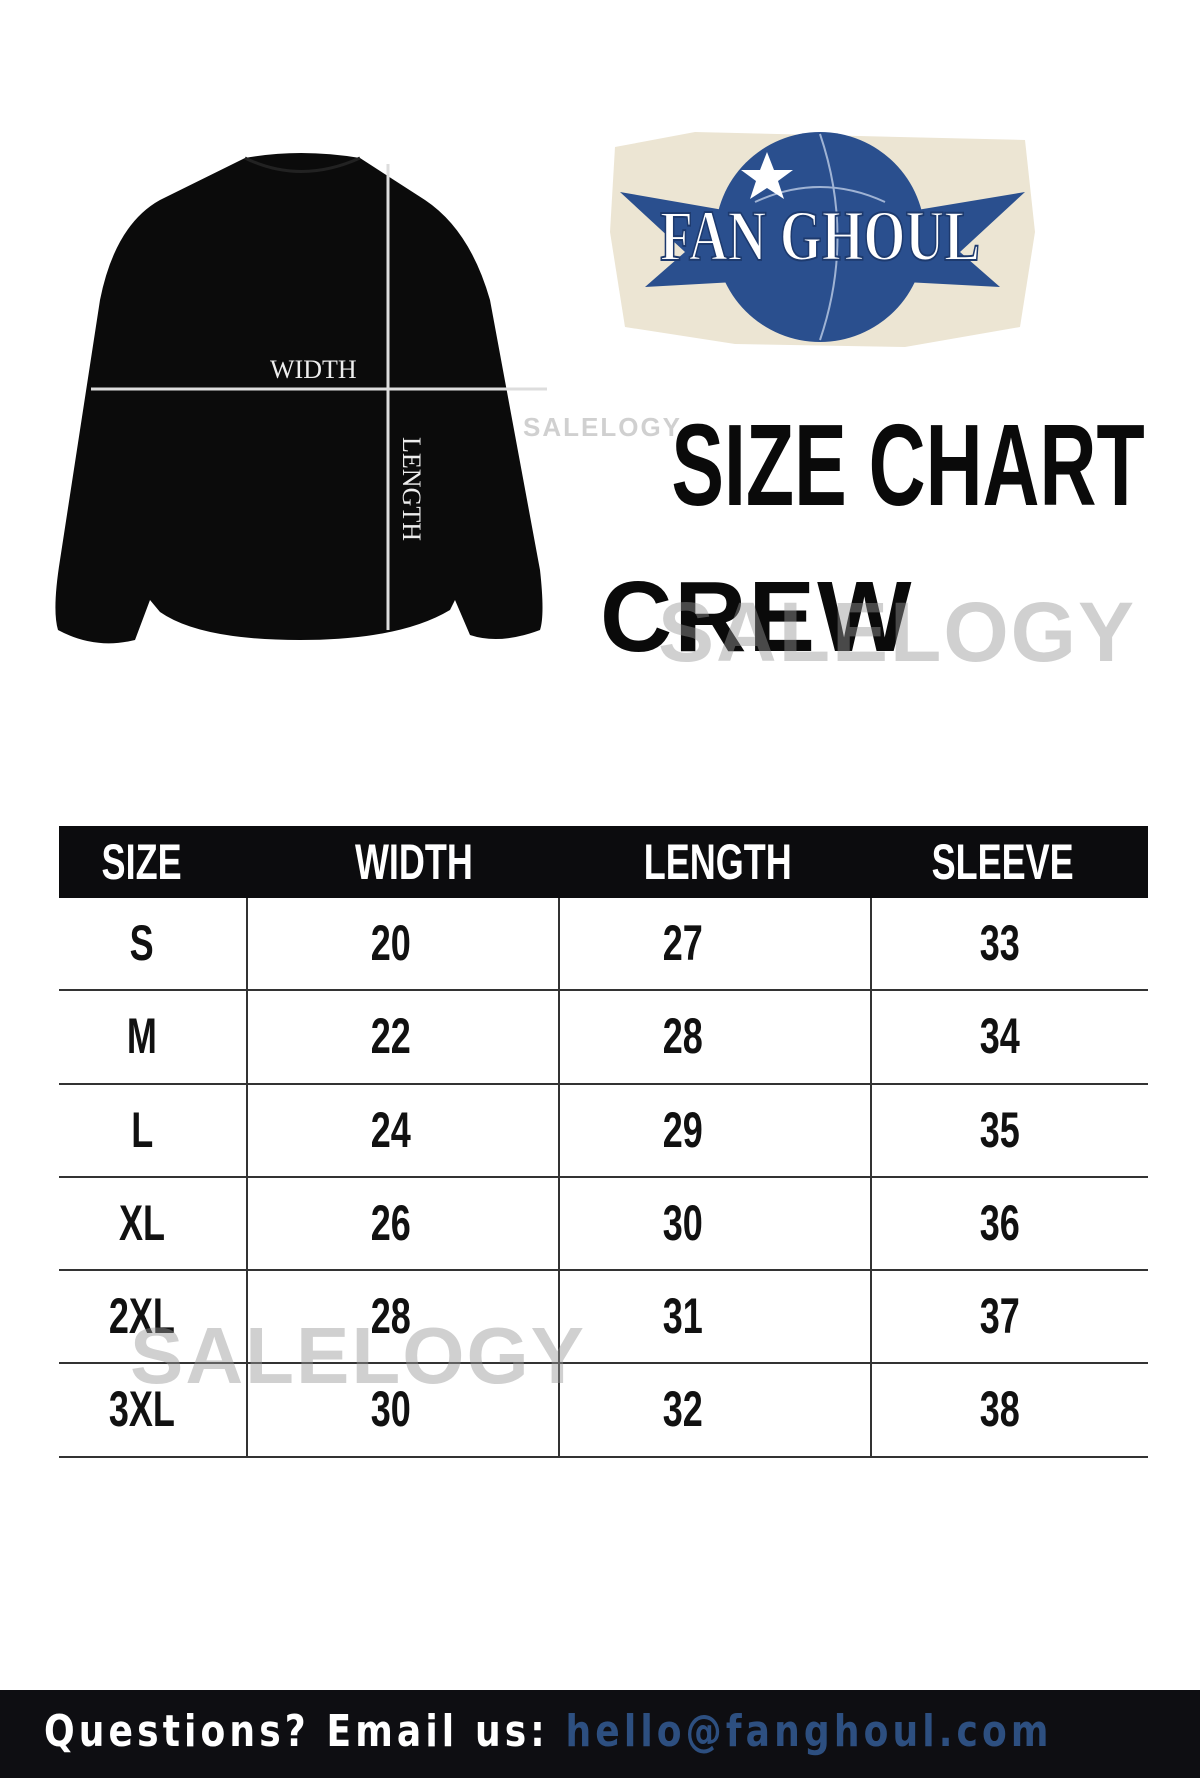 Image resolution: width=1200 pixels, height=1778 pixels. What do you see at coordinates (414, 862) in the screenshot?
I see `header-width: WIDTH` at bounding box center [414, 862].